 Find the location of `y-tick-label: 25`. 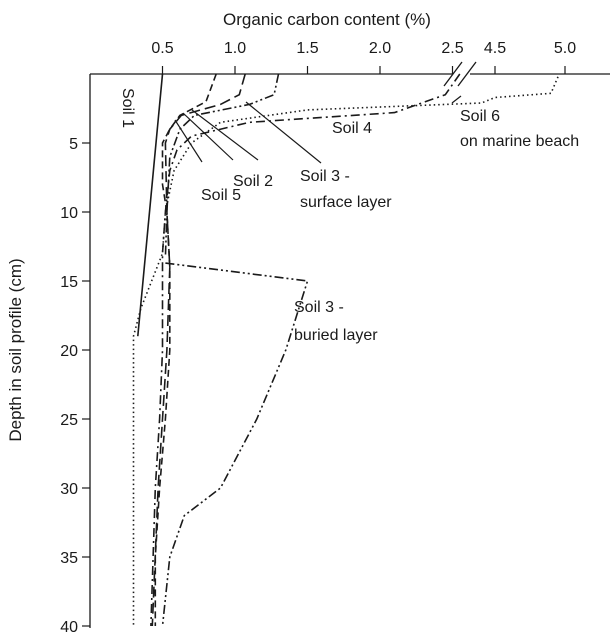

y-tick-label: 25 is located at coordinates (69, 420).